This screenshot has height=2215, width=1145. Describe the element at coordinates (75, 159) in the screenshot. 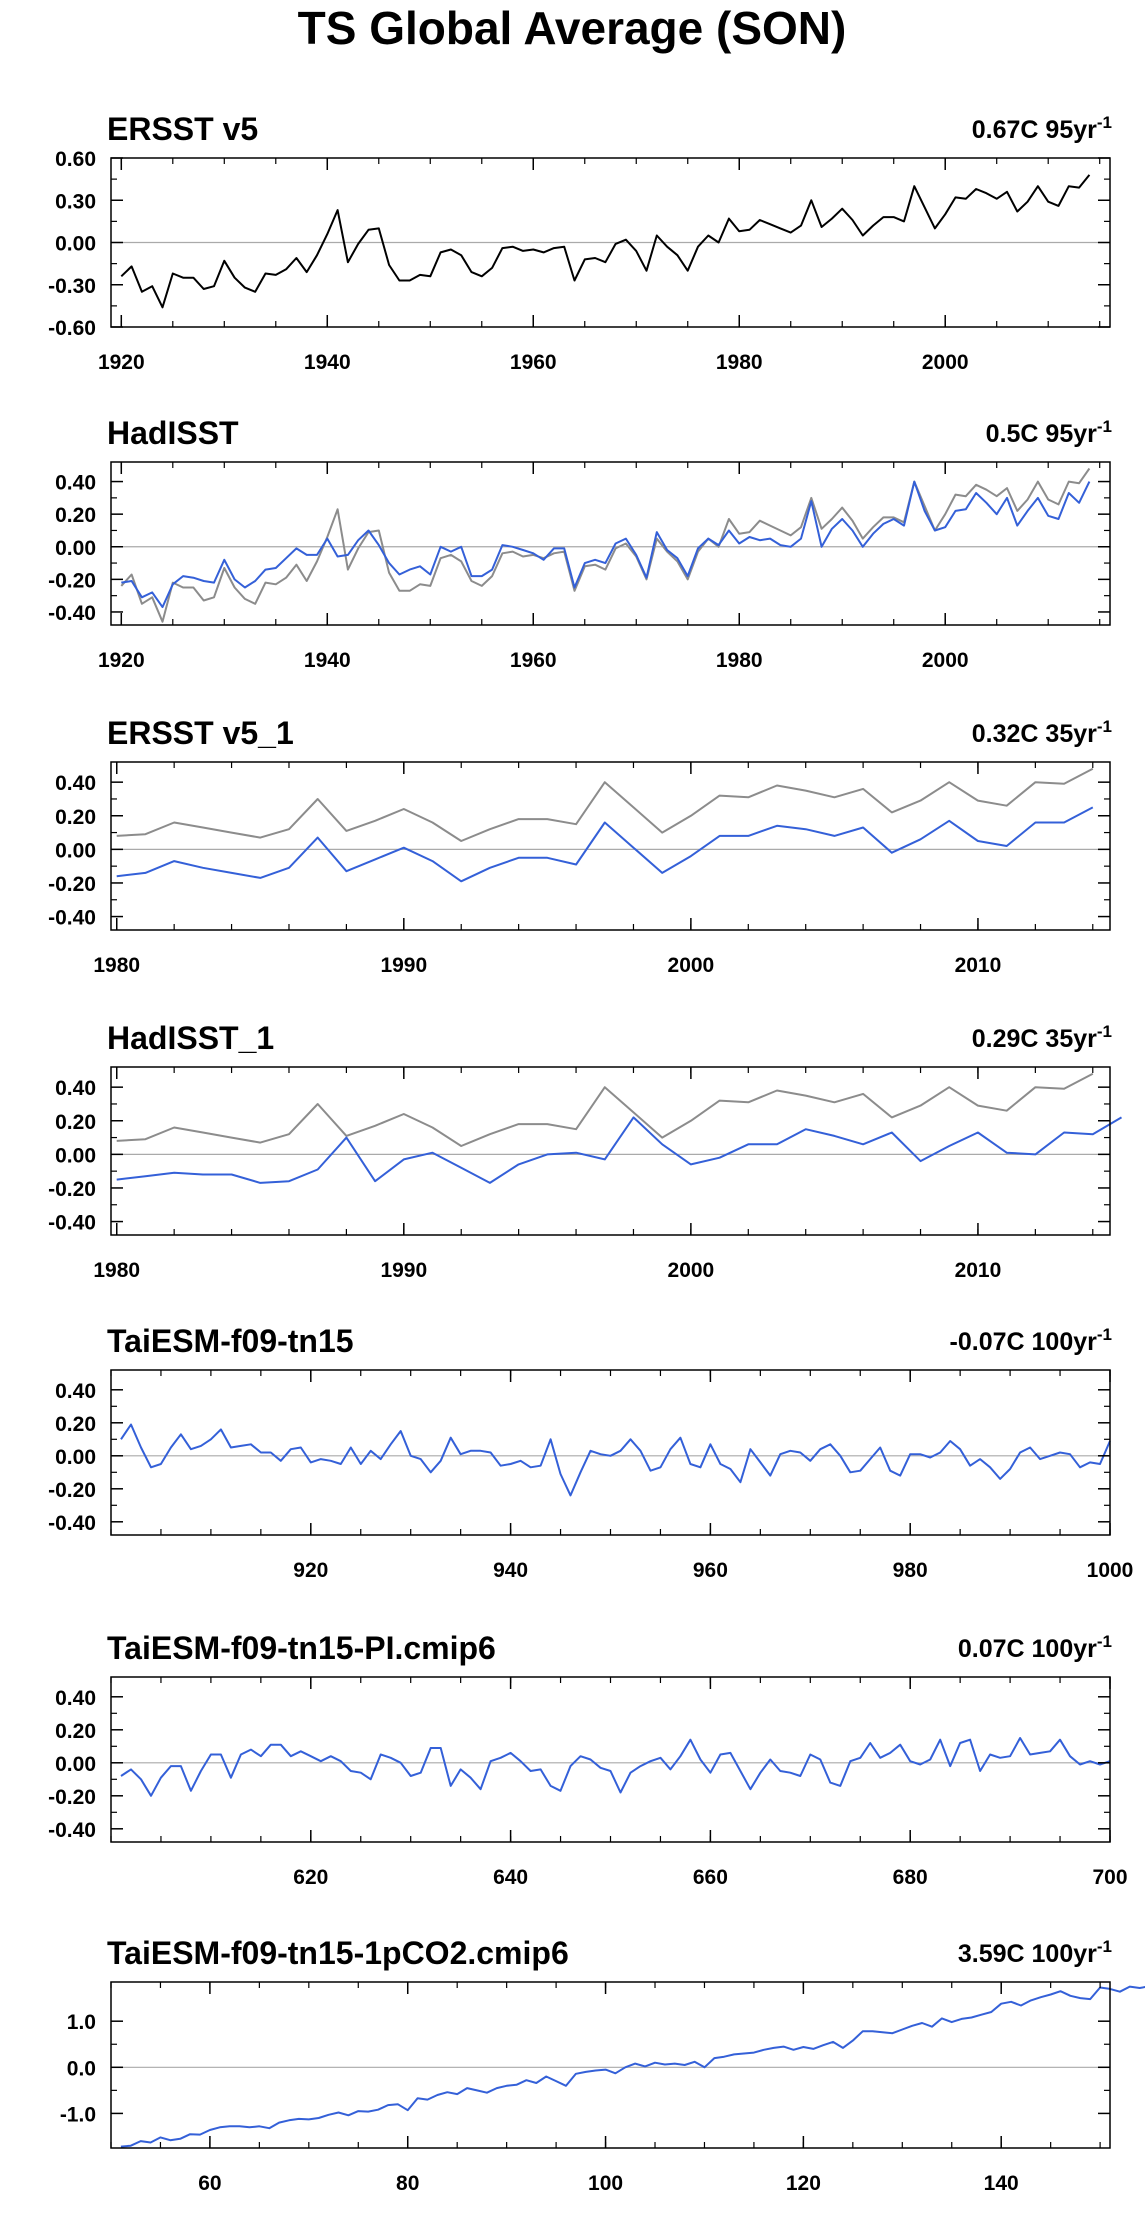

I see `y-tick-label: 0.60` at that location.